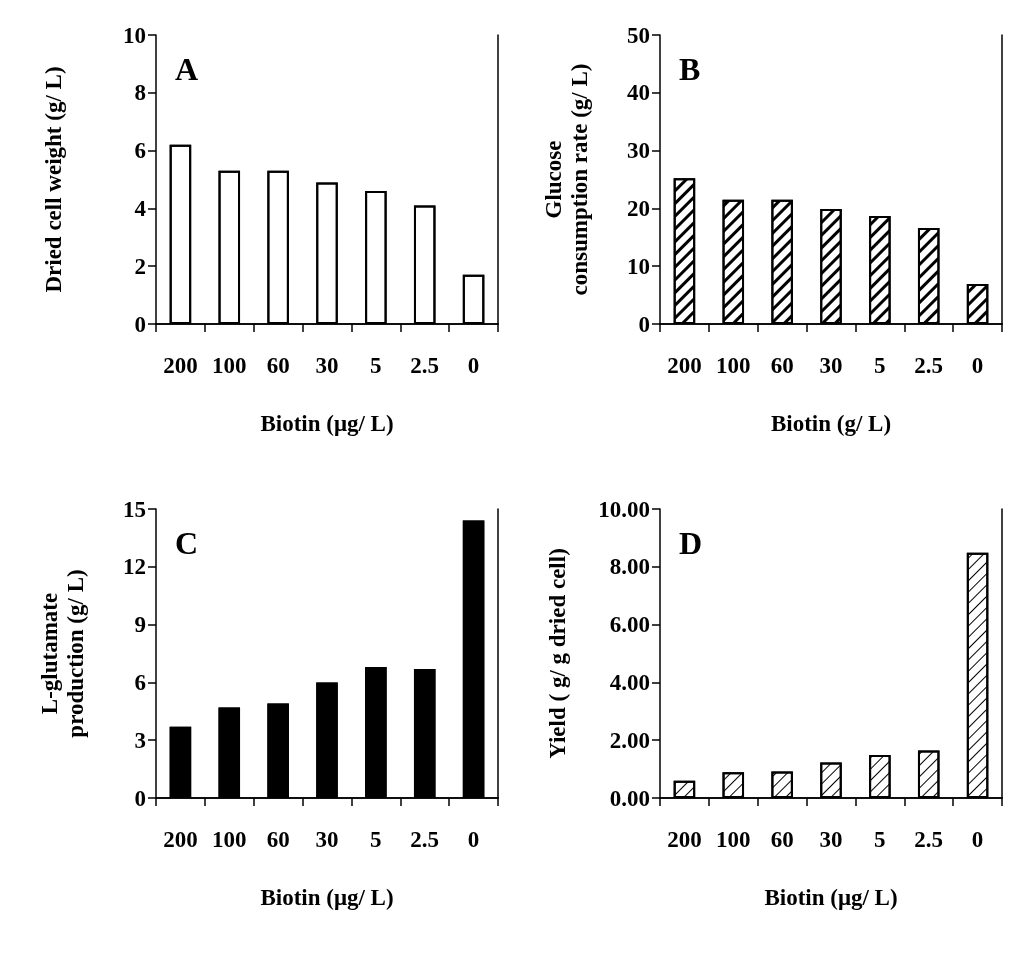 This screenshot has height=964, width=1024. I want to click on y-tick-label: 4.00, so click(629, 682).